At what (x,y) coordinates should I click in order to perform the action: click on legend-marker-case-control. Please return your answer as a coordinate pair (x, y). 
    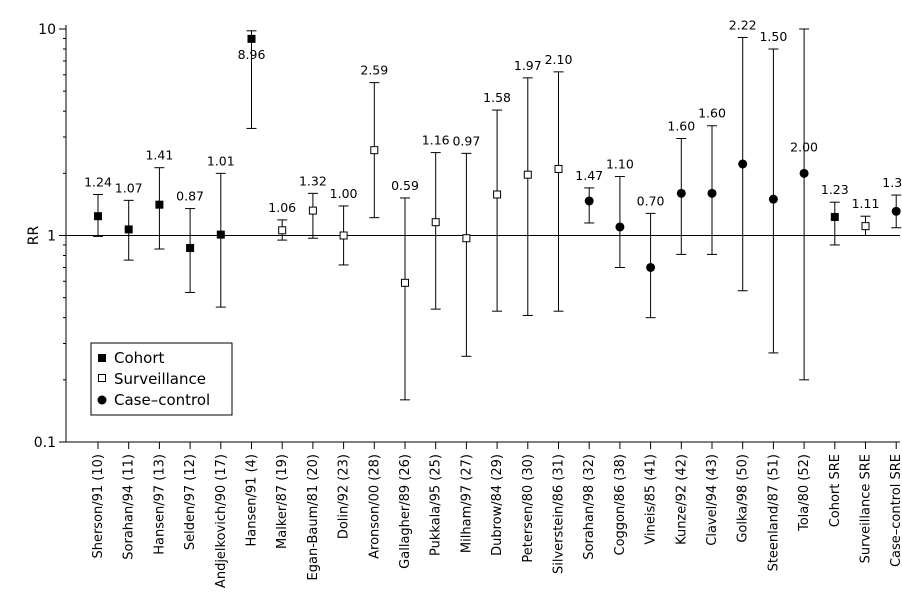
    Looking at the image, I should click on (102, 400).